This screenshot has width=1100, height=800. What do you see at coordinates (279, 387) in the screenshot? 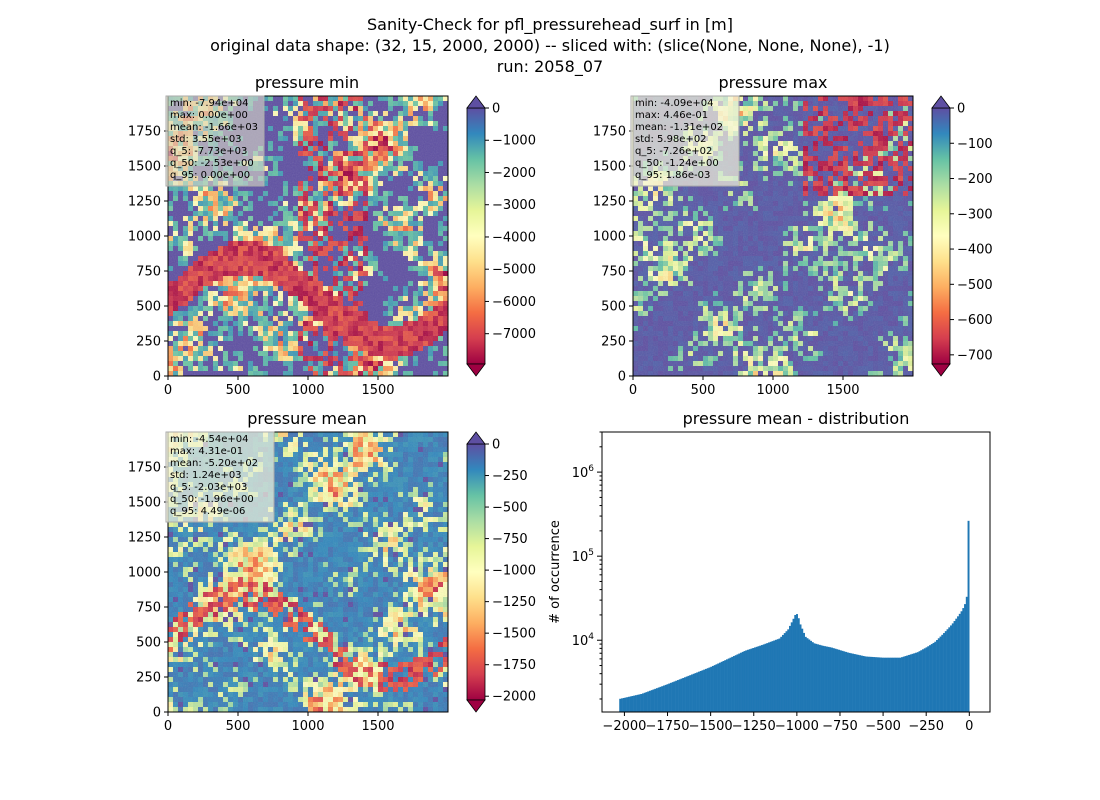
I see `x-axis: 0 500 1000 1500` at bounding box center [279, 387].